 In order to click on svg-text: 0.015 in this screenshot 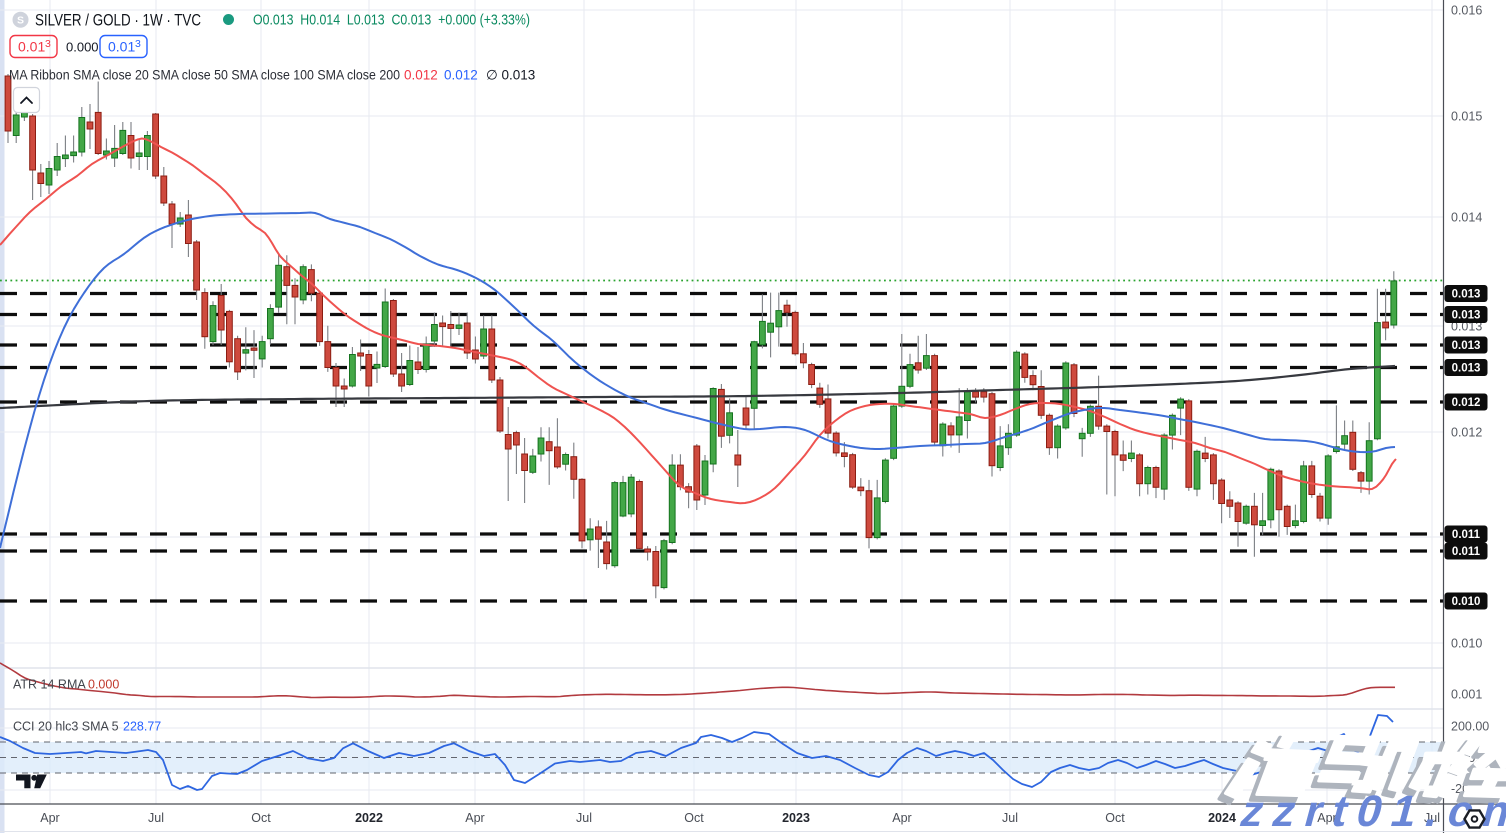, I will do `click(1466, 117)`.